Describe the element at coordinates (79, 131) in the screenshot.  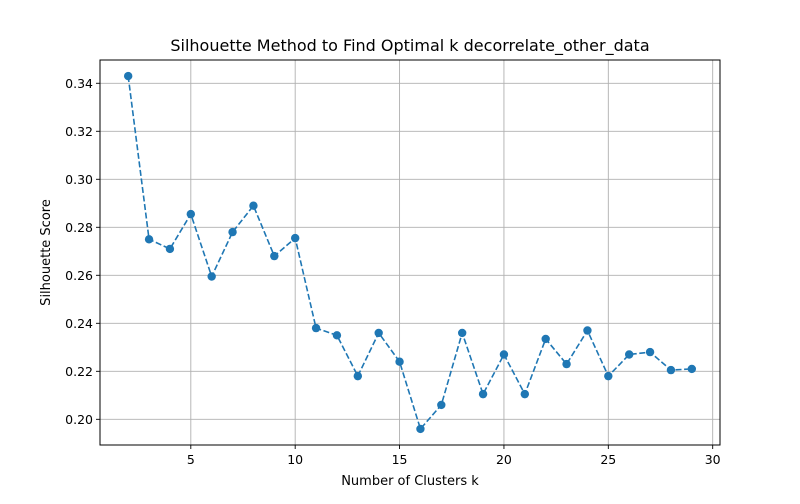
I see `y-tick-label: 0.32` at that location.